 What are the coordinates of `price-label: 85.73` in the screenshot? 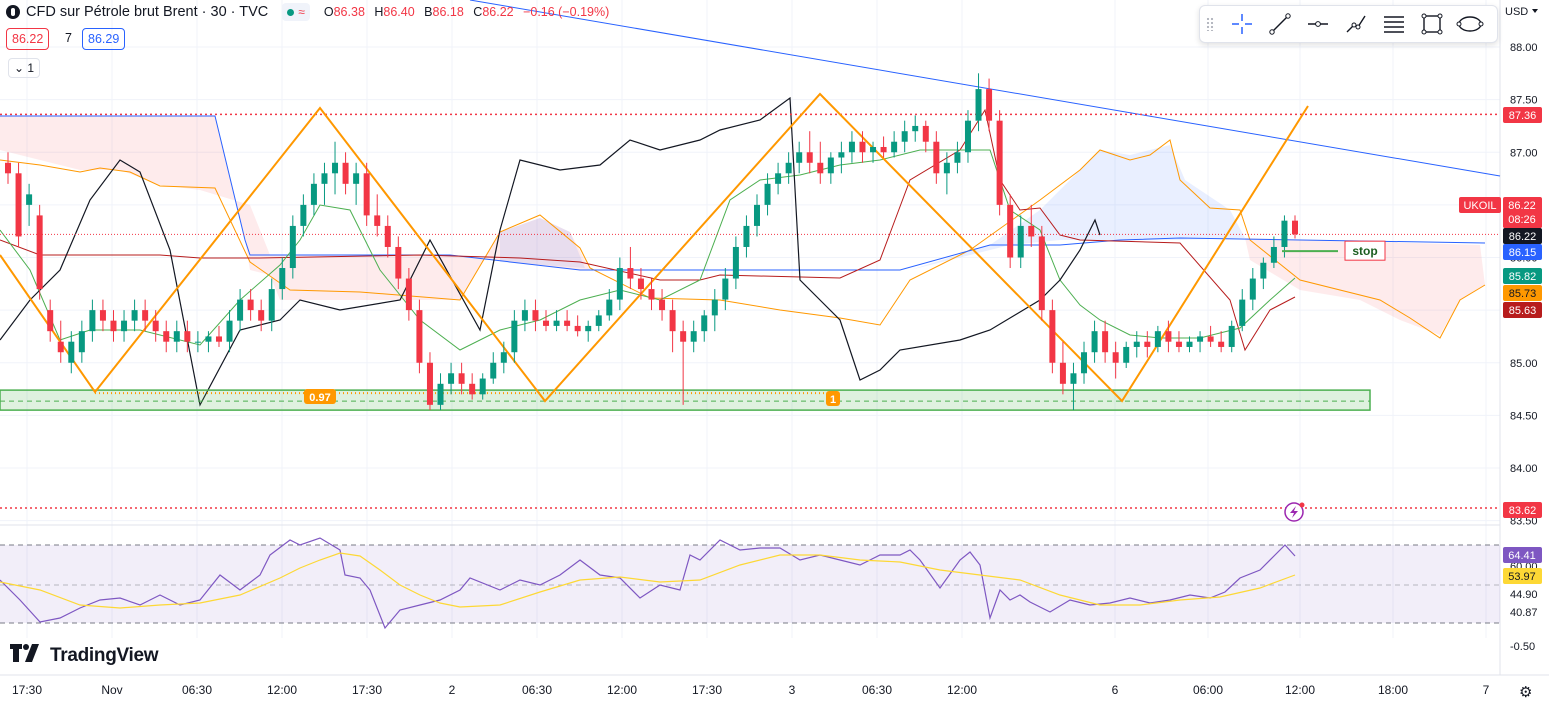 It's located at (1523, 294).